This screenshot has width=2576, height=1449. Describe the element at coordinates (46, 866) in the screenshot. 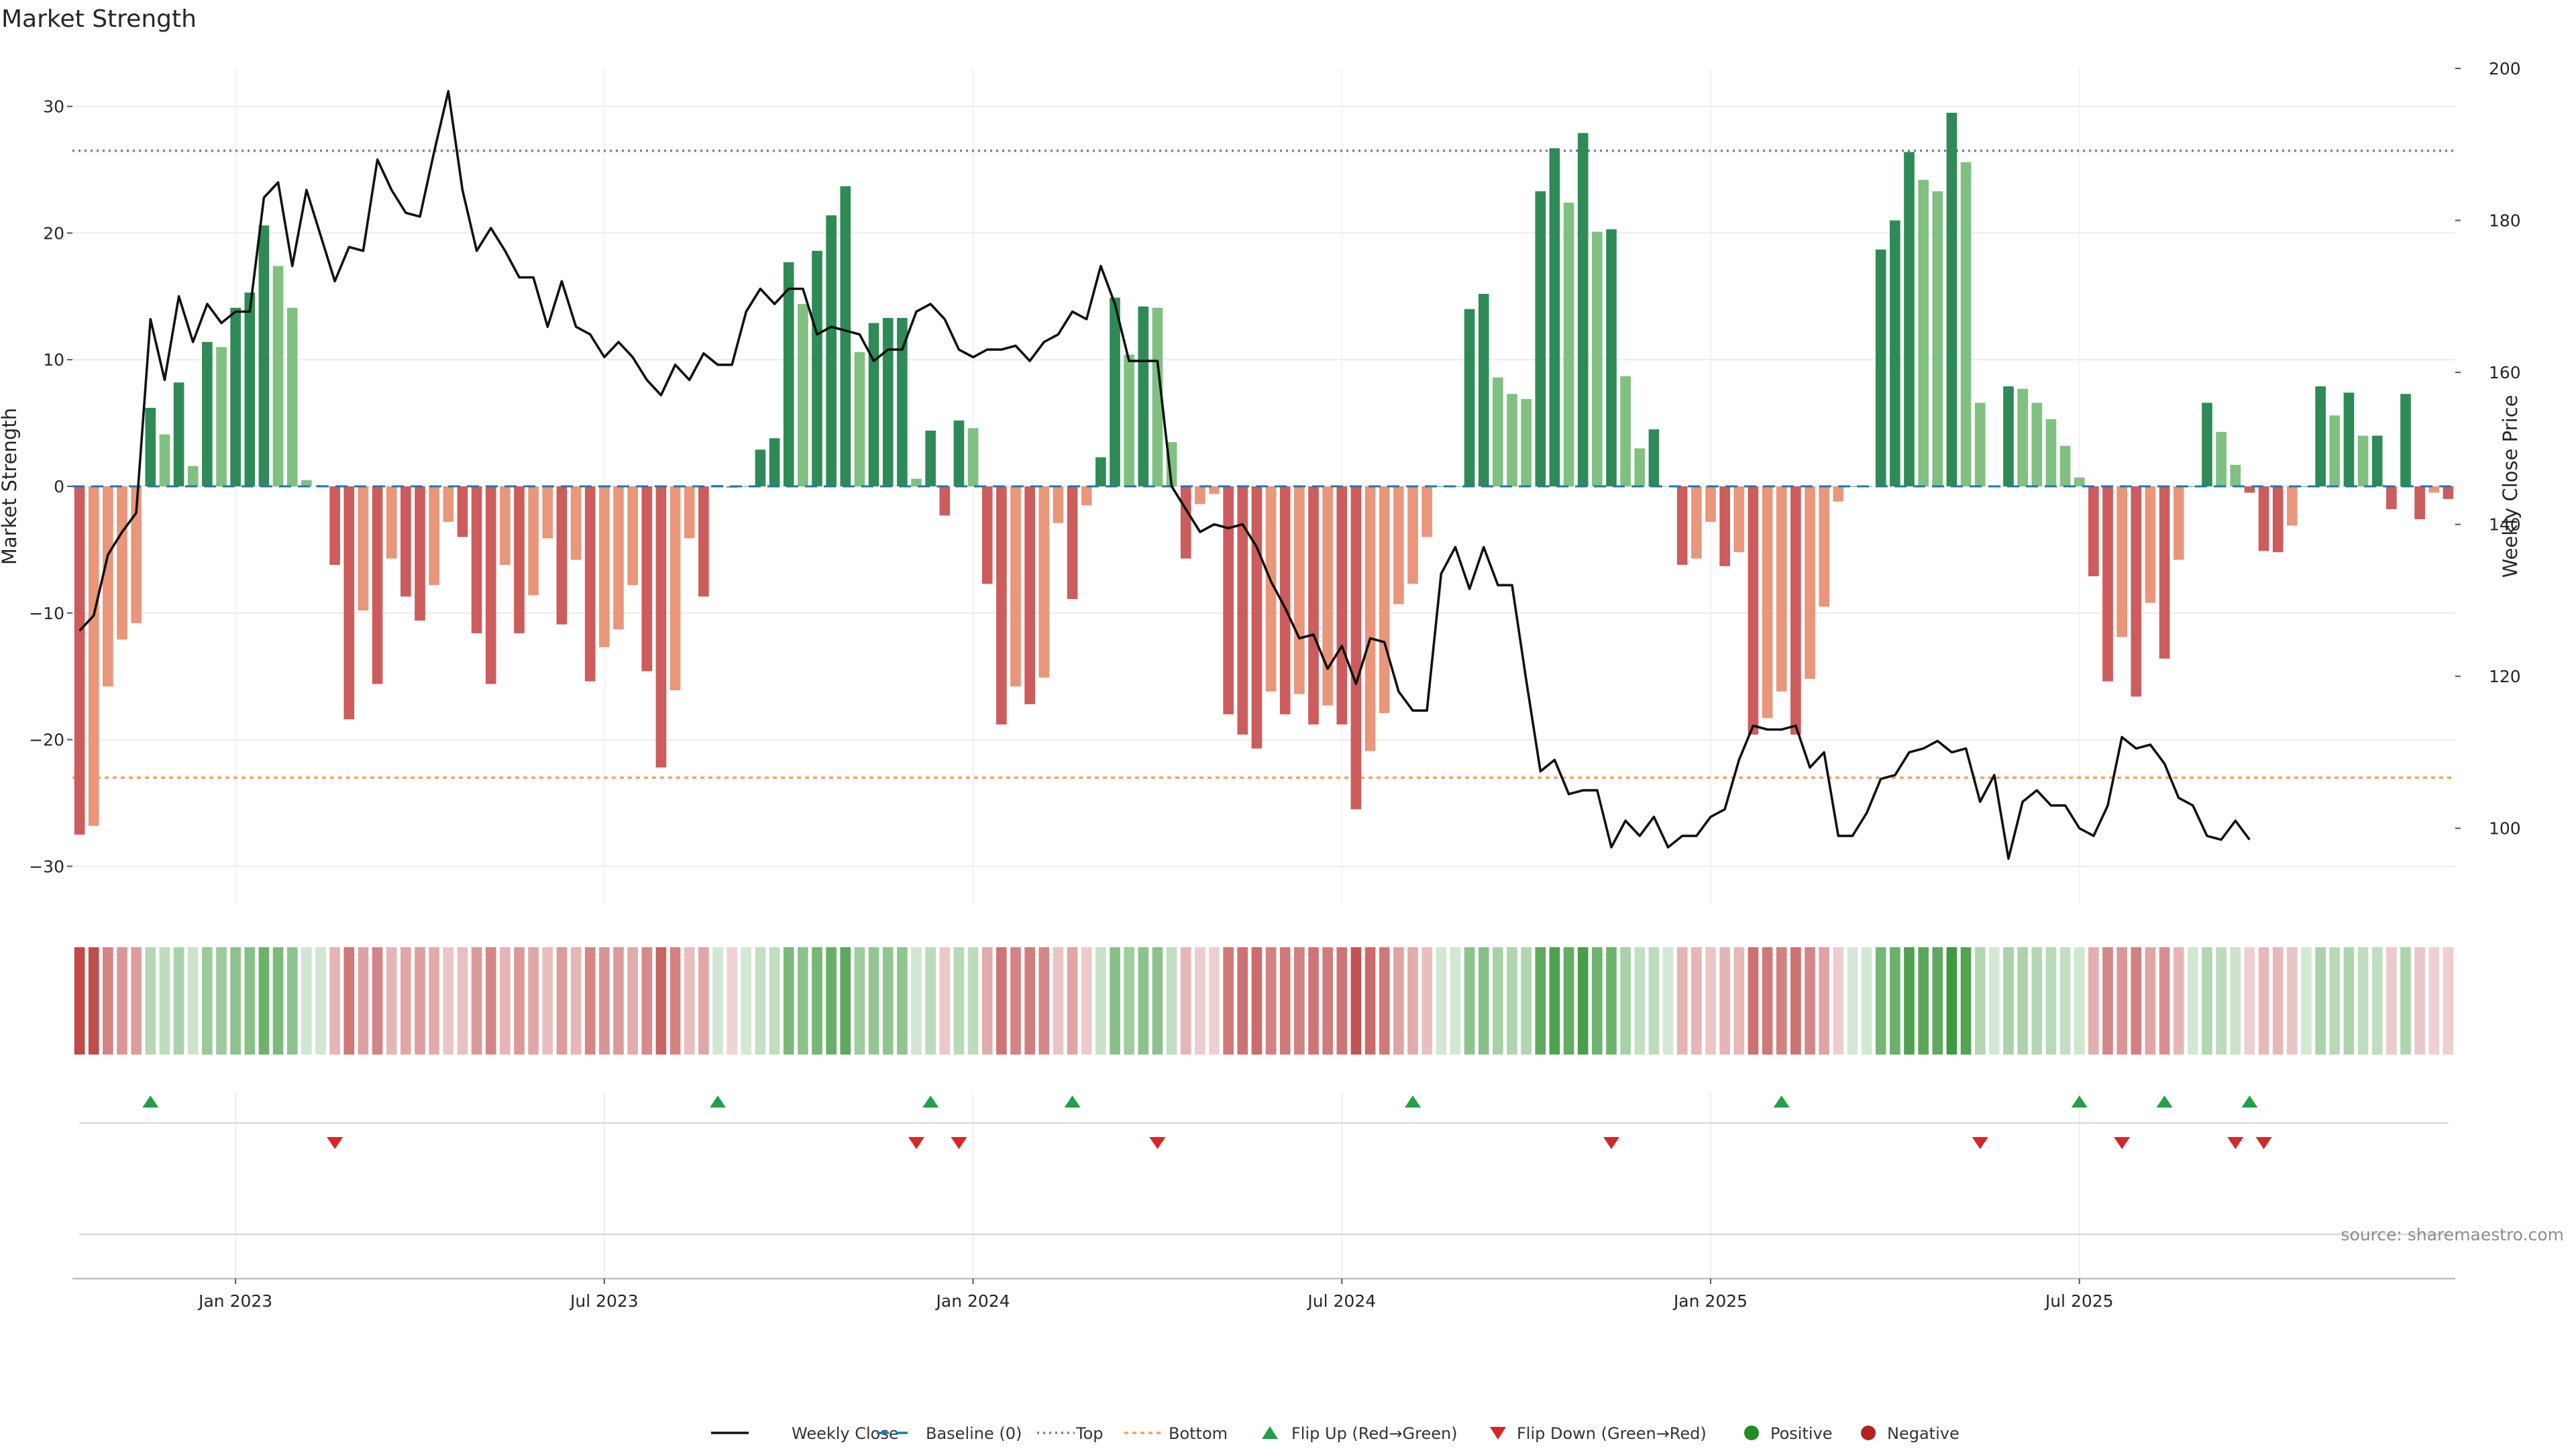

I see `left-tick-label: −30` at that location.